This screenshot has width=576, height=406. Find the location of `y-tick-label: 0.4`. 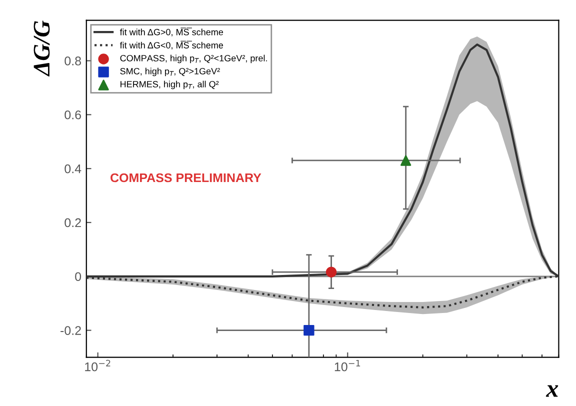

y-tick-label: 0.4 is located at coordinates (73, 169).